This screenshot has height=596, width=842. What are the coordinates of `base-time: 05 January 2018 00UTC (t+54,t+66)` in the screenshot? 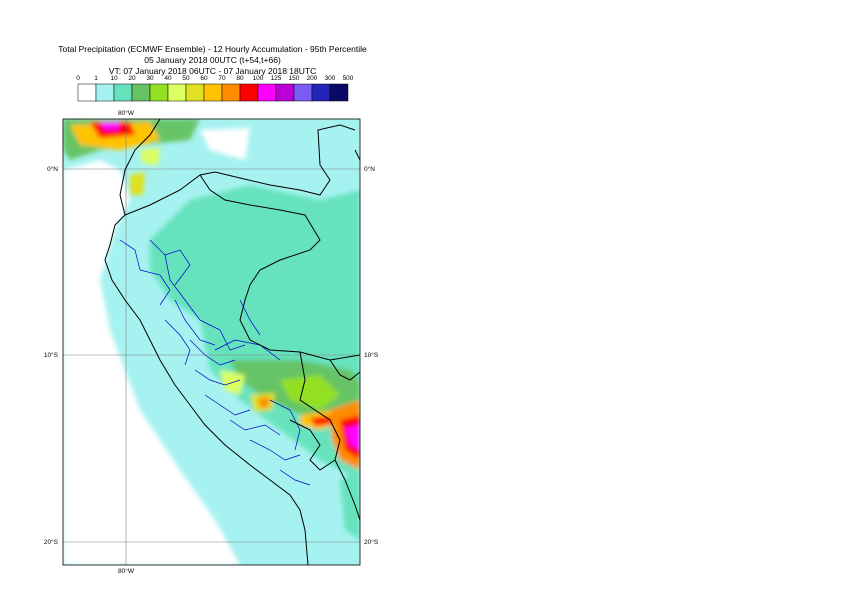 It's located at (212, 60).